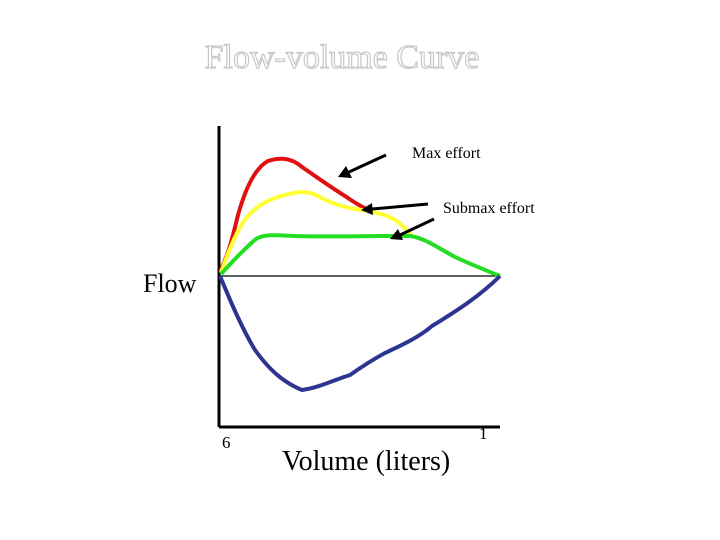 The image size is (720, 540). I want to click on submax-effort-curve, so click(316, 232).